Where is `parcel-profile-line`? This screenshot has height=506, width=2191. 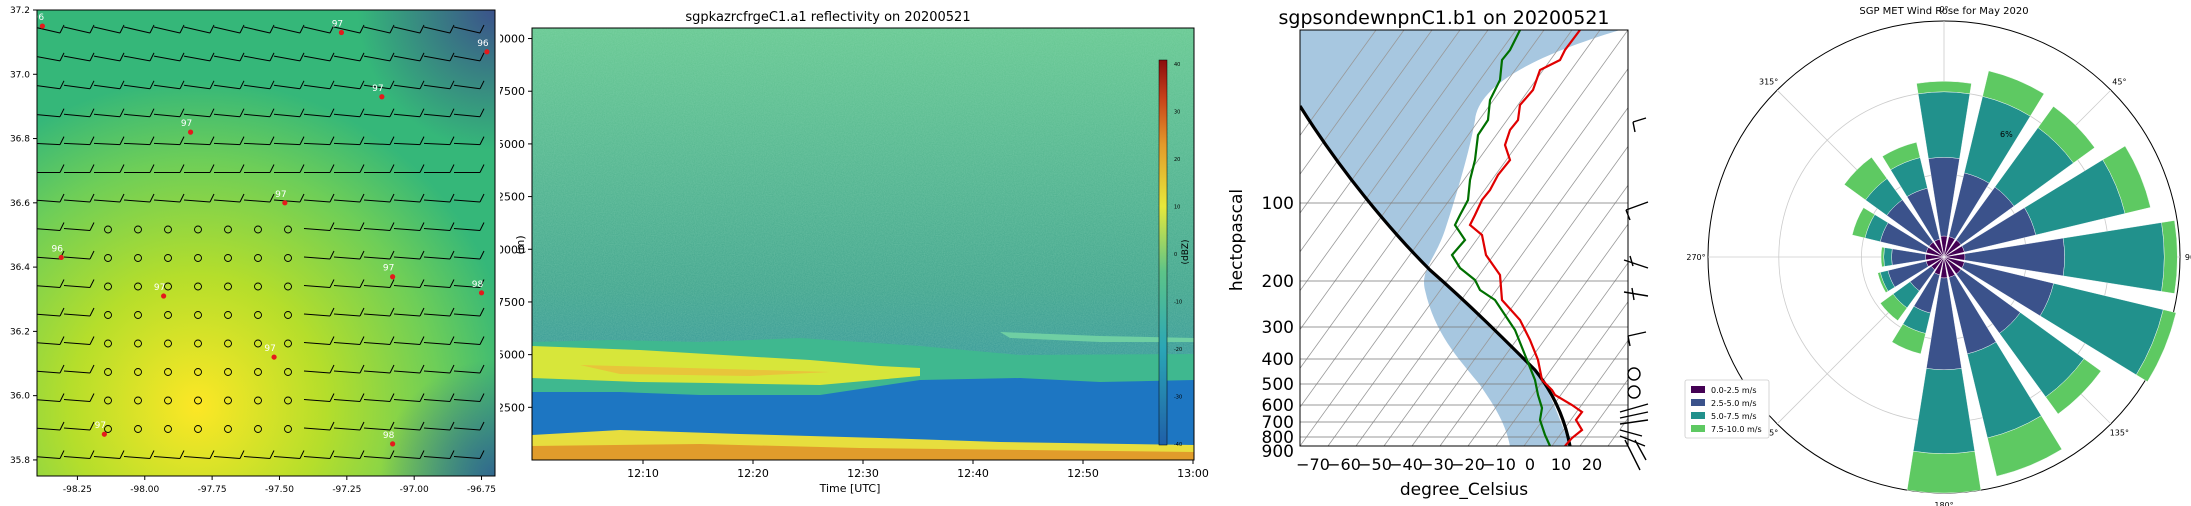
parcel-profile-line is located at coordinates (1436, 275).